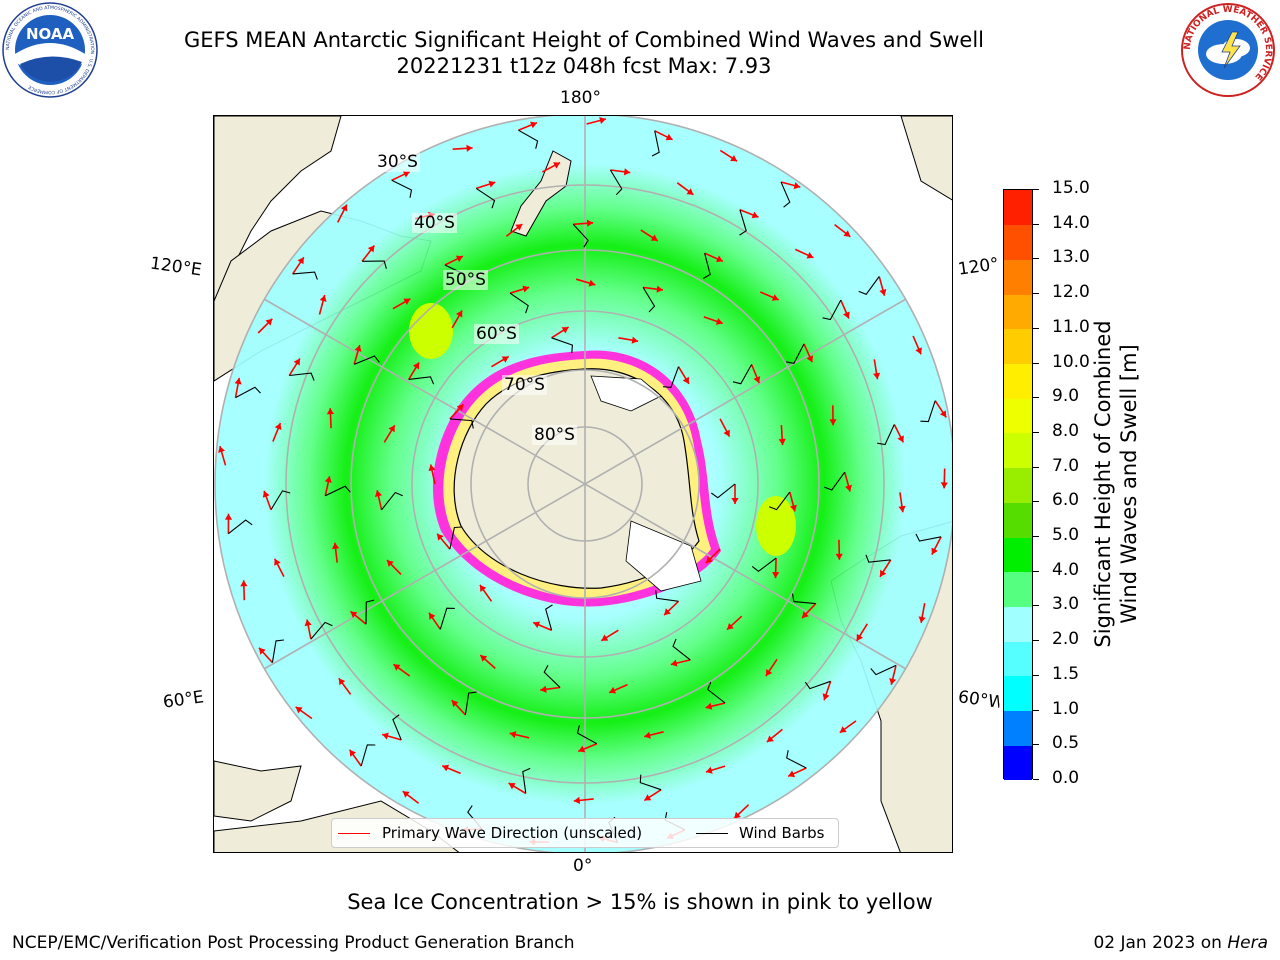  Describe the element at coordinates (1071, 257) in the screenshot. I see `colorbar-tick-label: 13.0` at that location.